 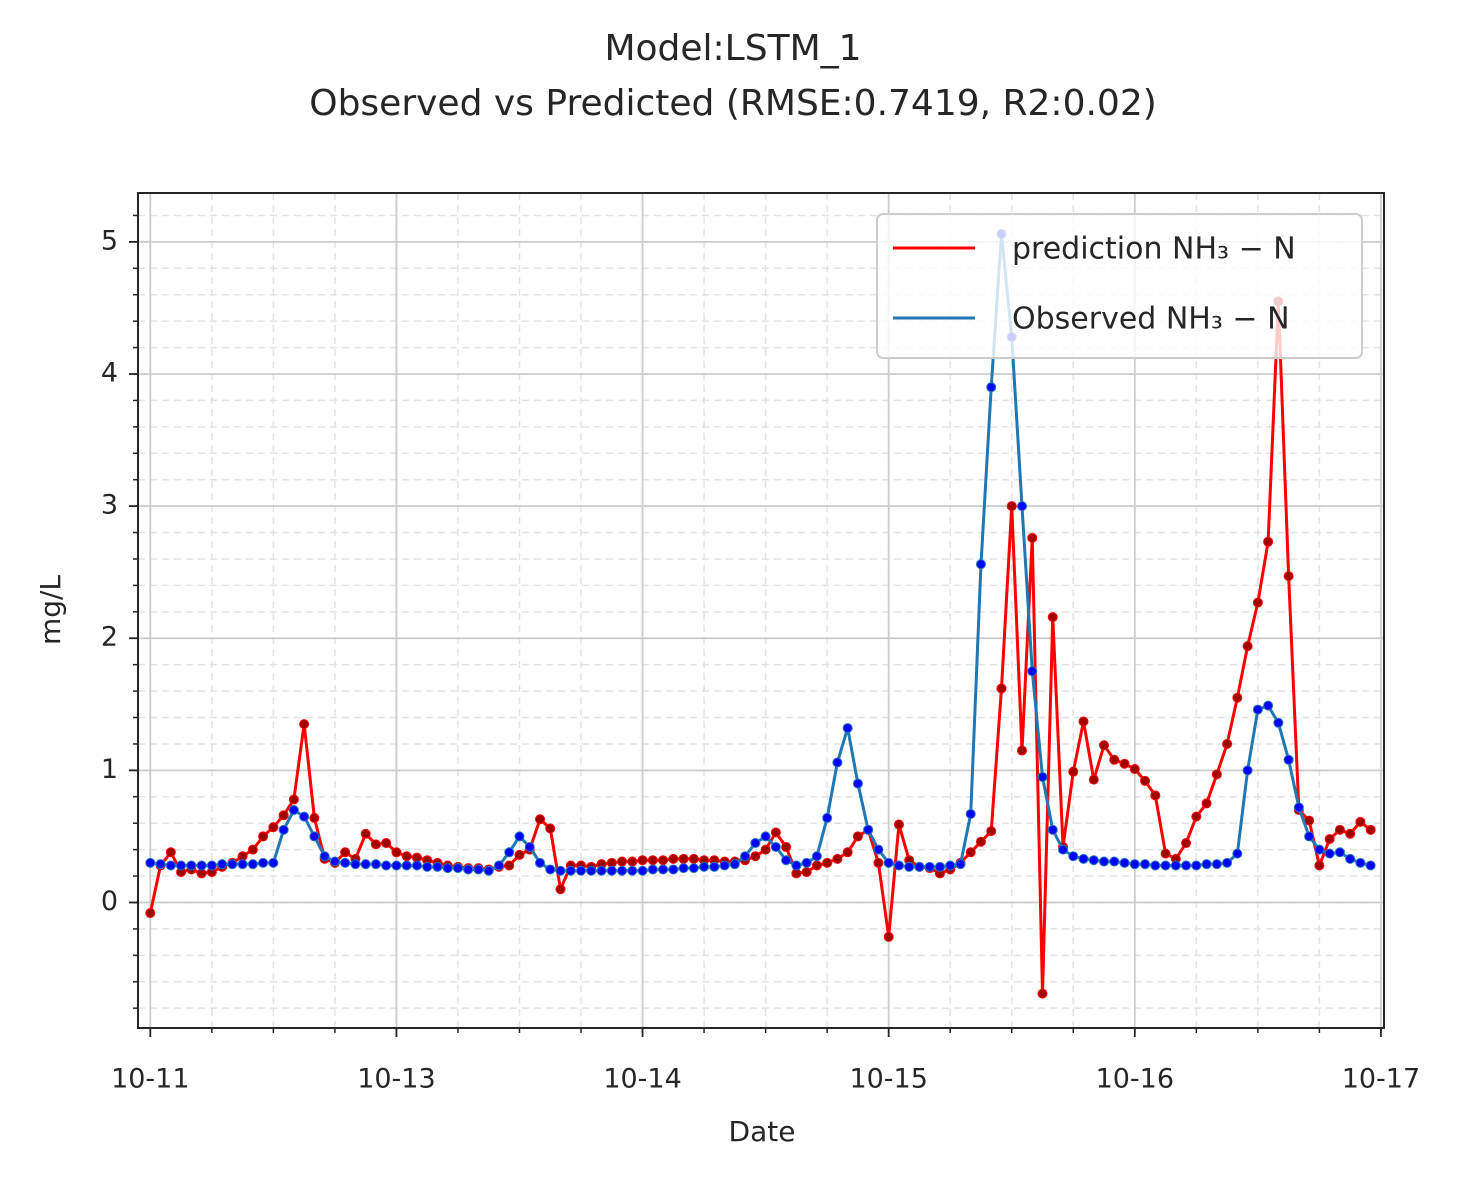 I want to click on legend-box, so click(x=1119, y=286).